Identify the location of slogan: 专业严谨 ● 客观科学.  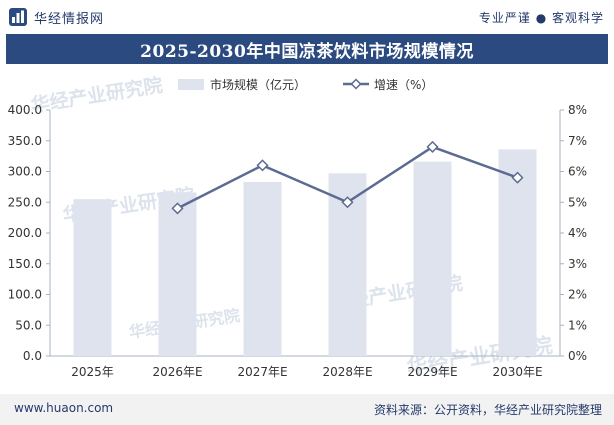
(541, 18).